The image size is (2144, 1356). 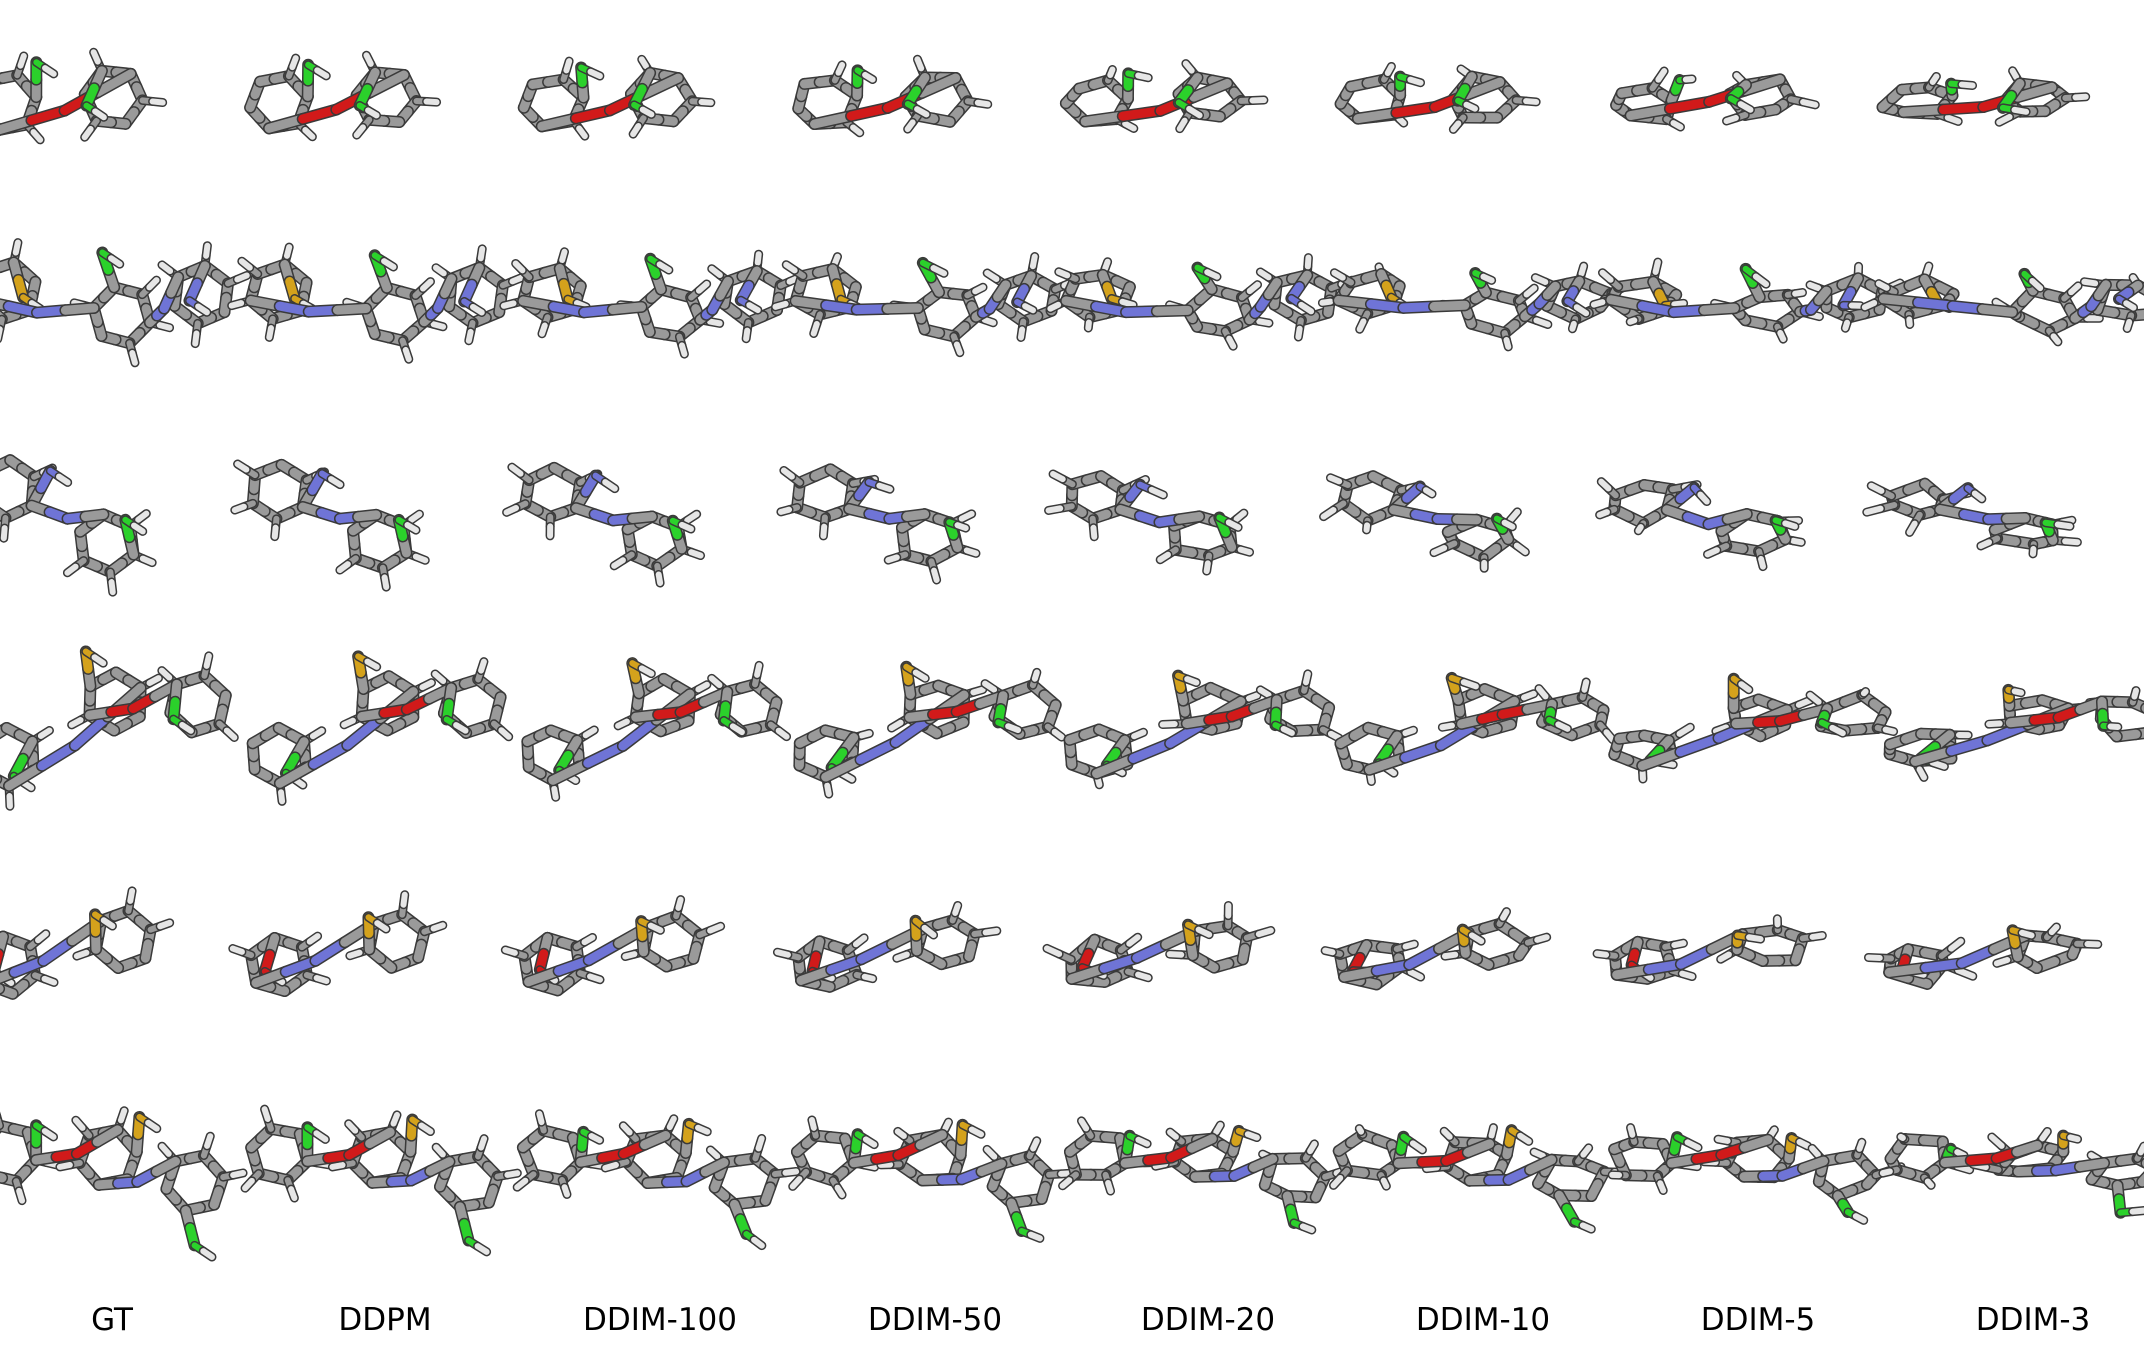 I want to click on molecule-r5-ddpm, so click(x=338, y=943).